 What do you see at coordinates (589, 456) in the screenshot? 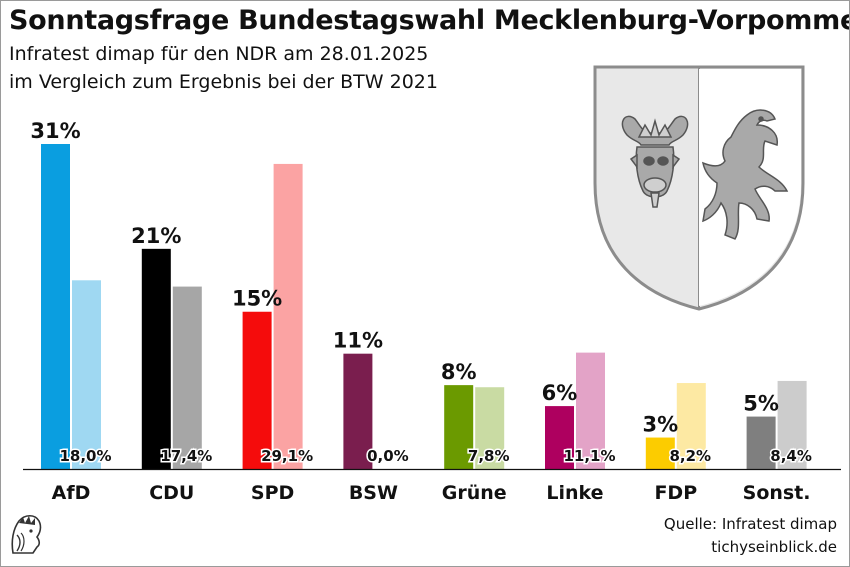
I see `value-label-2021-linke: 11,1%` at bounding box center [589, 456].